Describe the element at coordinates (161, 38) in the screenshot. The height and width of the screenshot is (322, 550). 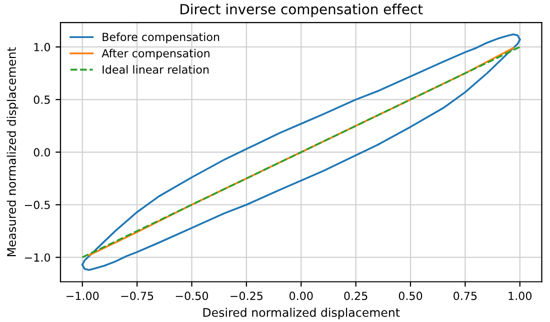
I see `legend-label: Before compensation` at that location.